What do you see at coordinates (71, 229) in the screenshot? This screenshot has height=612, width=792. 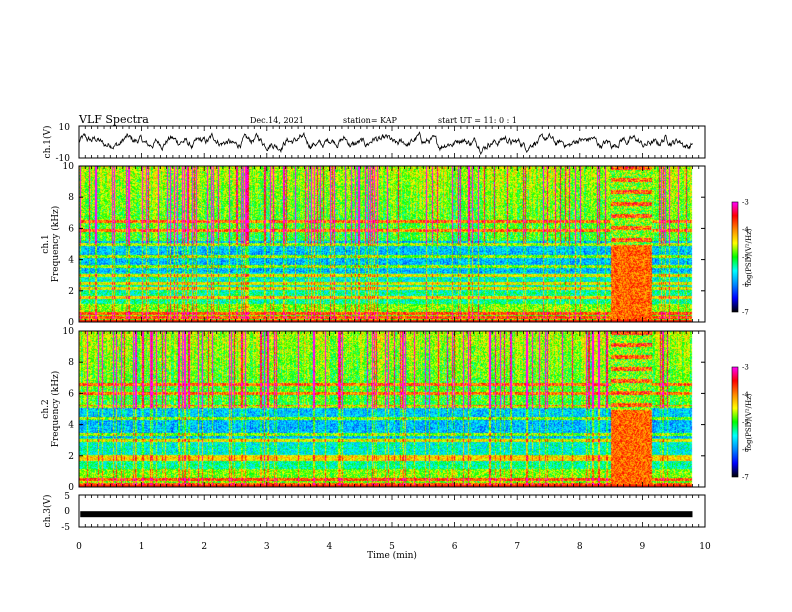 I see `ch1-spectrogram-ytick-label: 6` at bounding box center [71, 229].